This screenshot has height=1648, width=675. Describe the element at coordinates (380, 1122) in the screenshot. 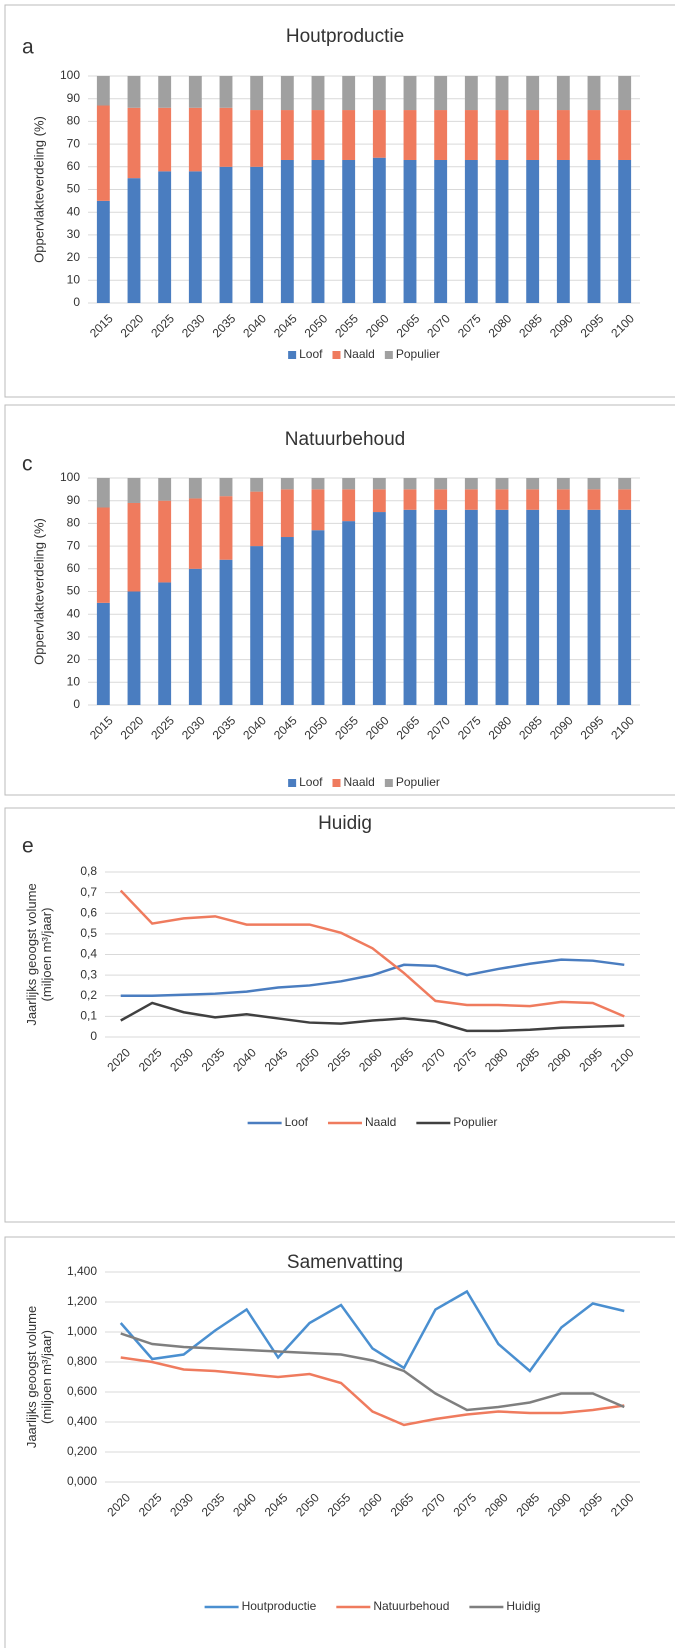

I see `legend-label: Naald` at that location.